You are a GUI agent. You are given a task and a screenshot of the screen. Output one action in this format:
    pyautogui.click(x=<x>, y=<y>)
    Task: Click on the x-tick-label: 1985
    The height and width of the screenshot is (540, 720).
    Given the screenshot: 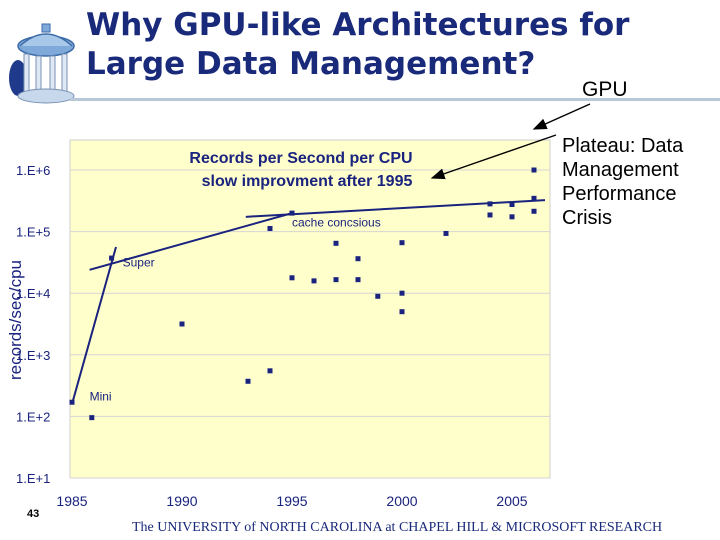 What is the action you would take?
    pyautogui.click(x=71, y=501)
    